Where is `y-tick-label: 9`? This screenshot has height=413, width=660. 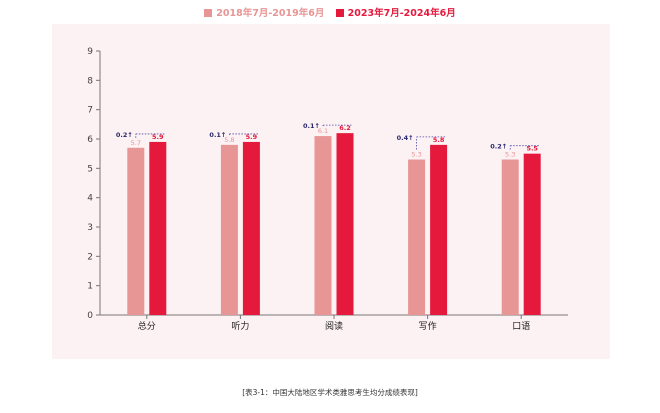 y-tick-label: 9 is located at coordinates (90, 52).